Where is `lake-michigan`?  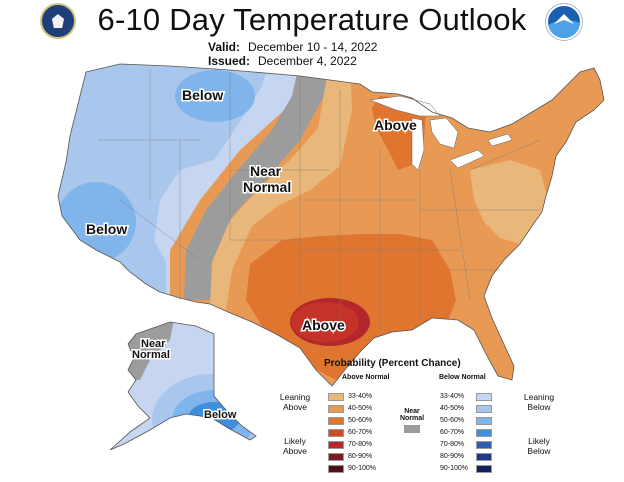
lake-michigan is located at coordinates (418, 144).